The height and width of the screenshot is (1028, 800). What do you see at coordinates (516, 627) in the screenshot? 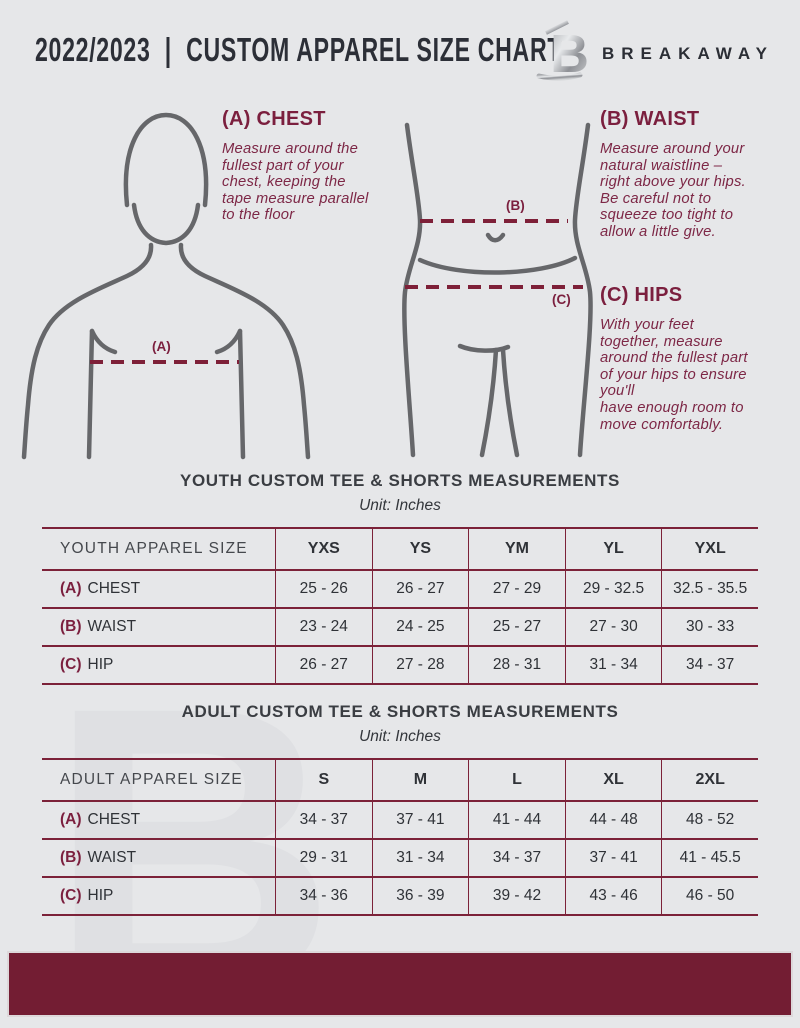
I see `value-cell: 25 - 27` at bounding box center [516, 627].